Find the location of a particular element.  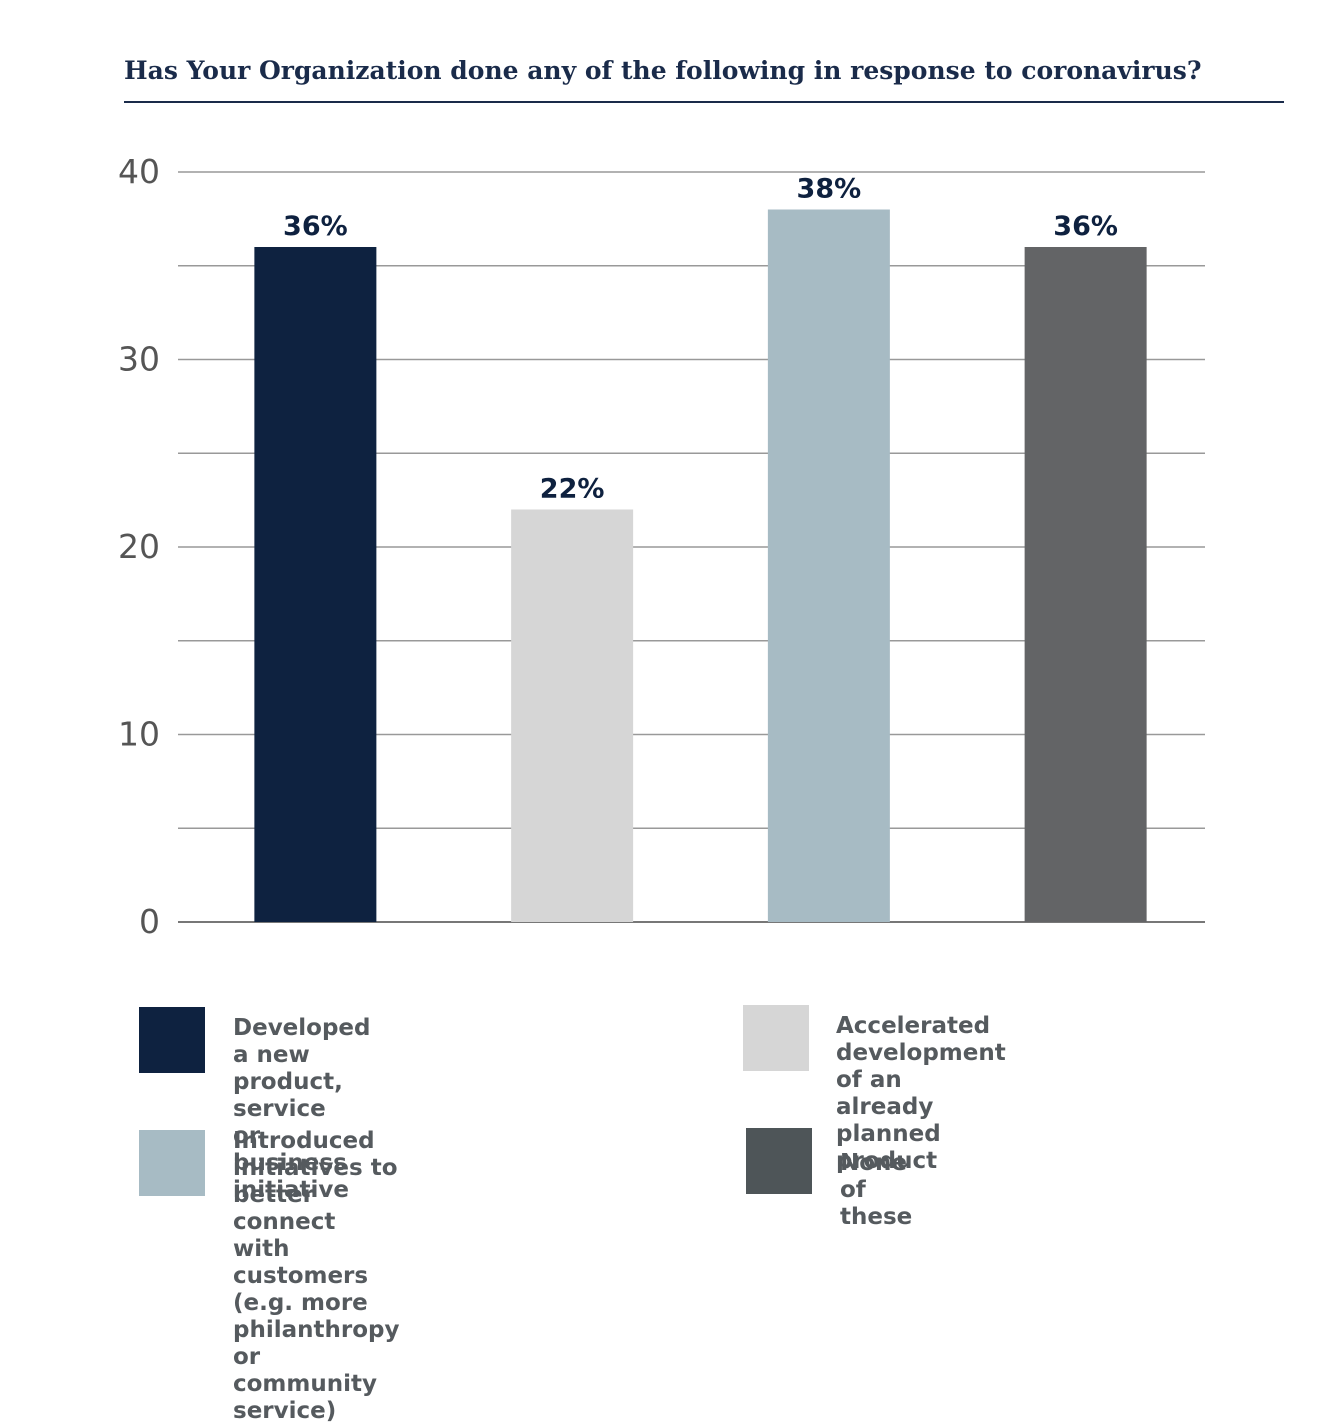

y-tick-label: 0 is located at coordinates (149, 921).